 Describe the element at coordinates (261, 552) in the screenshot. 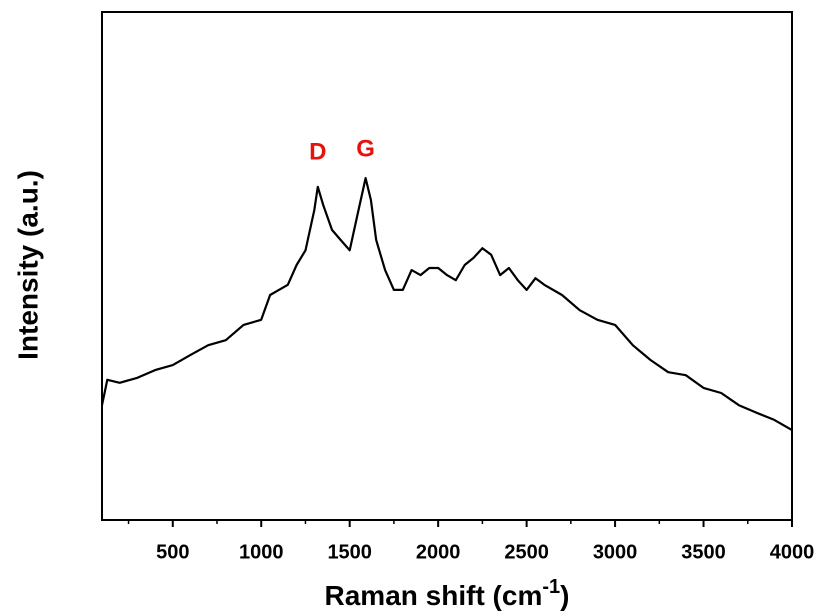

I see `x-tick-label: 1000` at that location.